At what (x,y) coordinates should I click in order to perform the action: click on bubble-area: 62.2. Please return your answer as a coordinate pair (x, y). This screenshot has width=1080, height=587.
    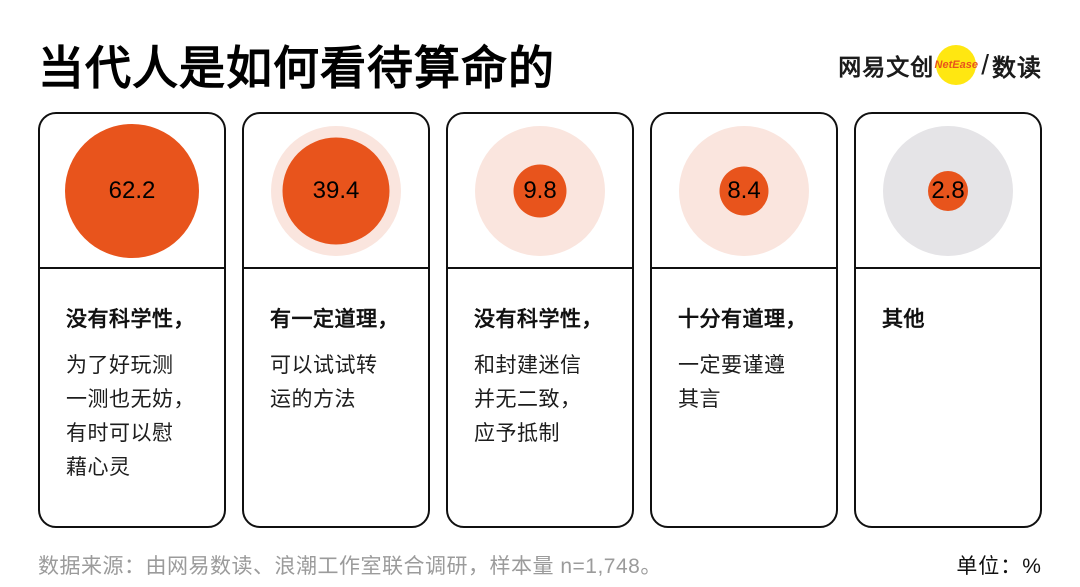
    Looking at the image, I should click on (132, 191).